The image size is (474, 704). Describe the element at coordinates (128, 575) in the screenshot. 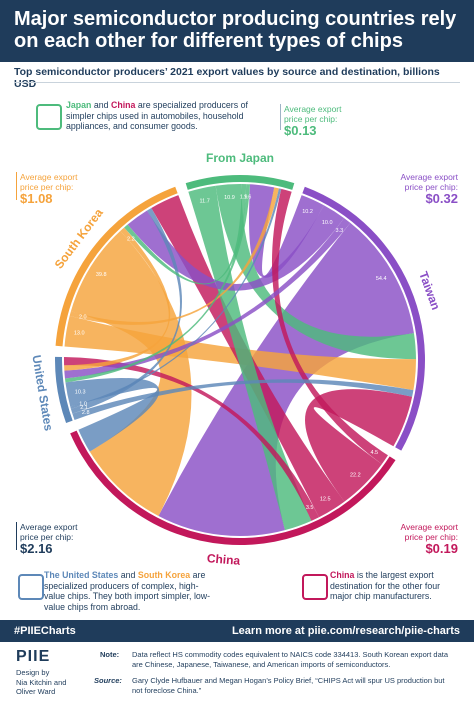

I see `callout-and-2: and` at that location.